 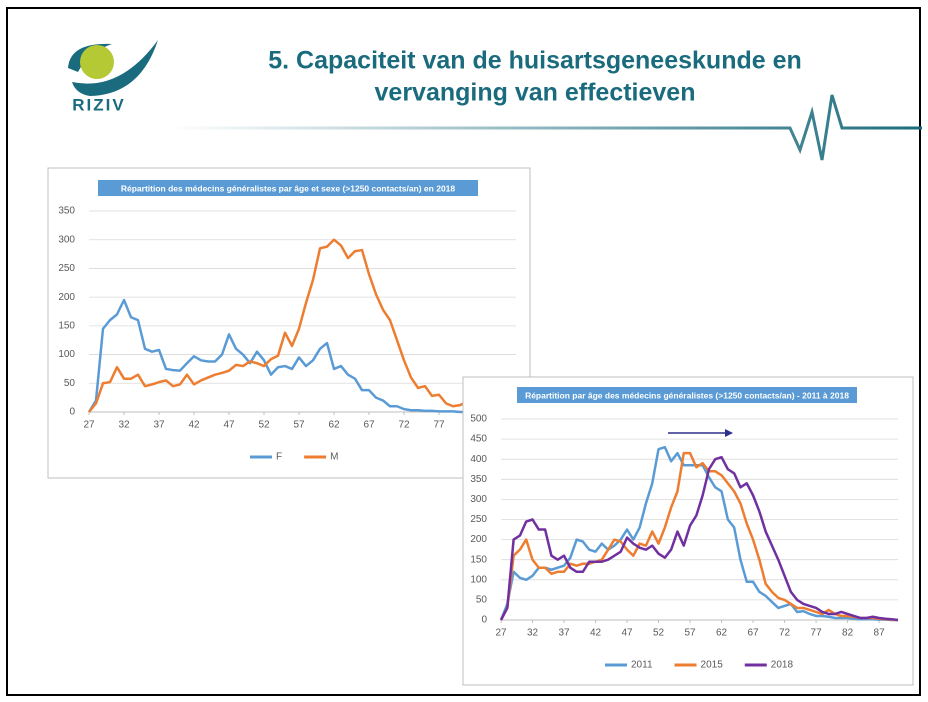 I want to click on ecg-line, so click(x=546, y=127).